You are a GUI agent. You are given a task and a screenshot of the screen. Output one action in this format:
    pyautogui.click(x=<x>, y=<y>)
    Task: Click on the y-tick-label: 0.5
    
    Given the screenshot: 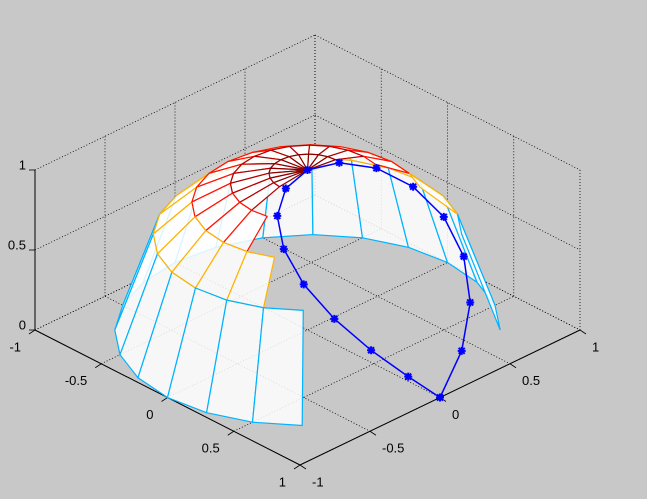 What is the action you would take?
    pyautogui.click(x=531, y=380)
    